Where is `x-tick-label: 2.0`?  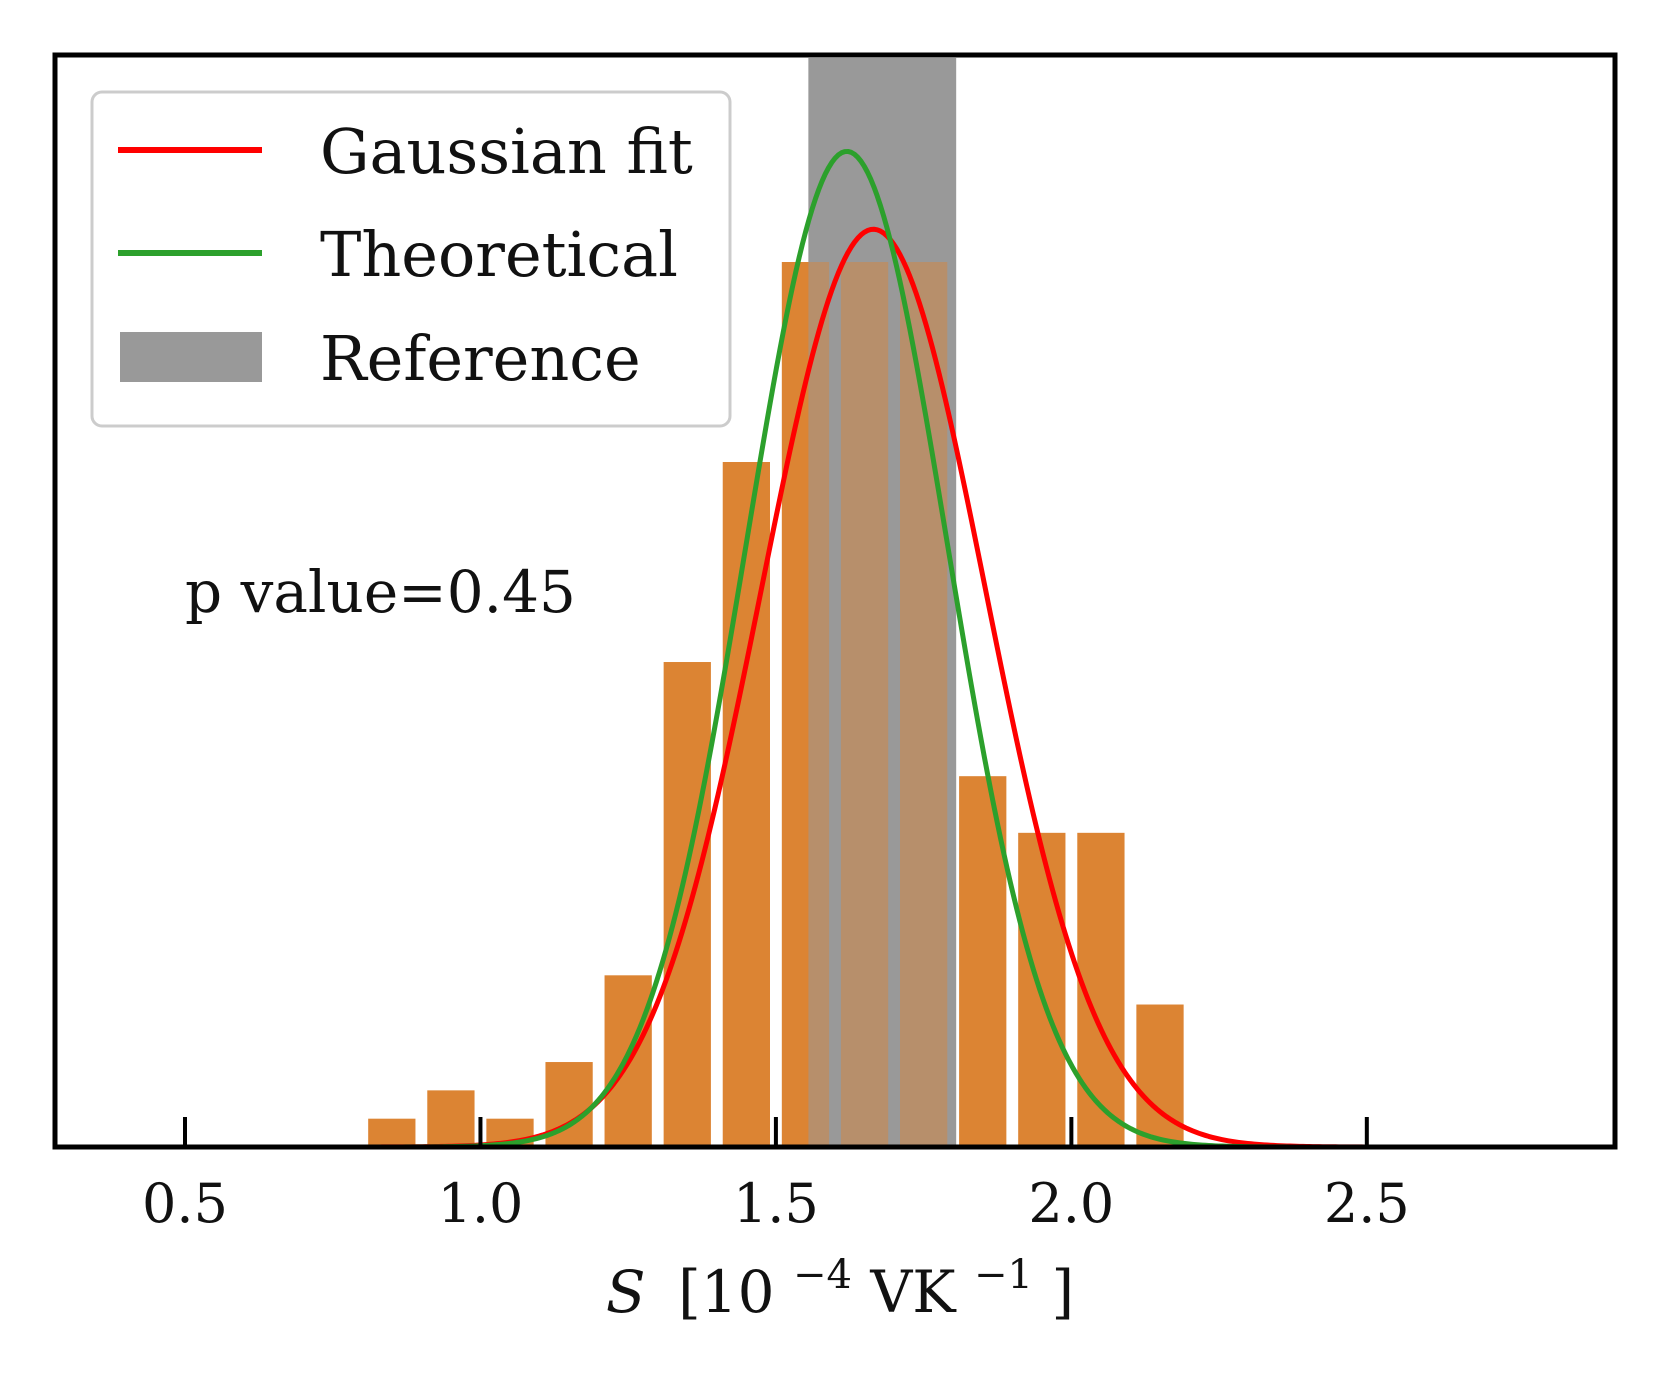 x-tick-label: 2.0 is located at coordinates (1071, 1203).